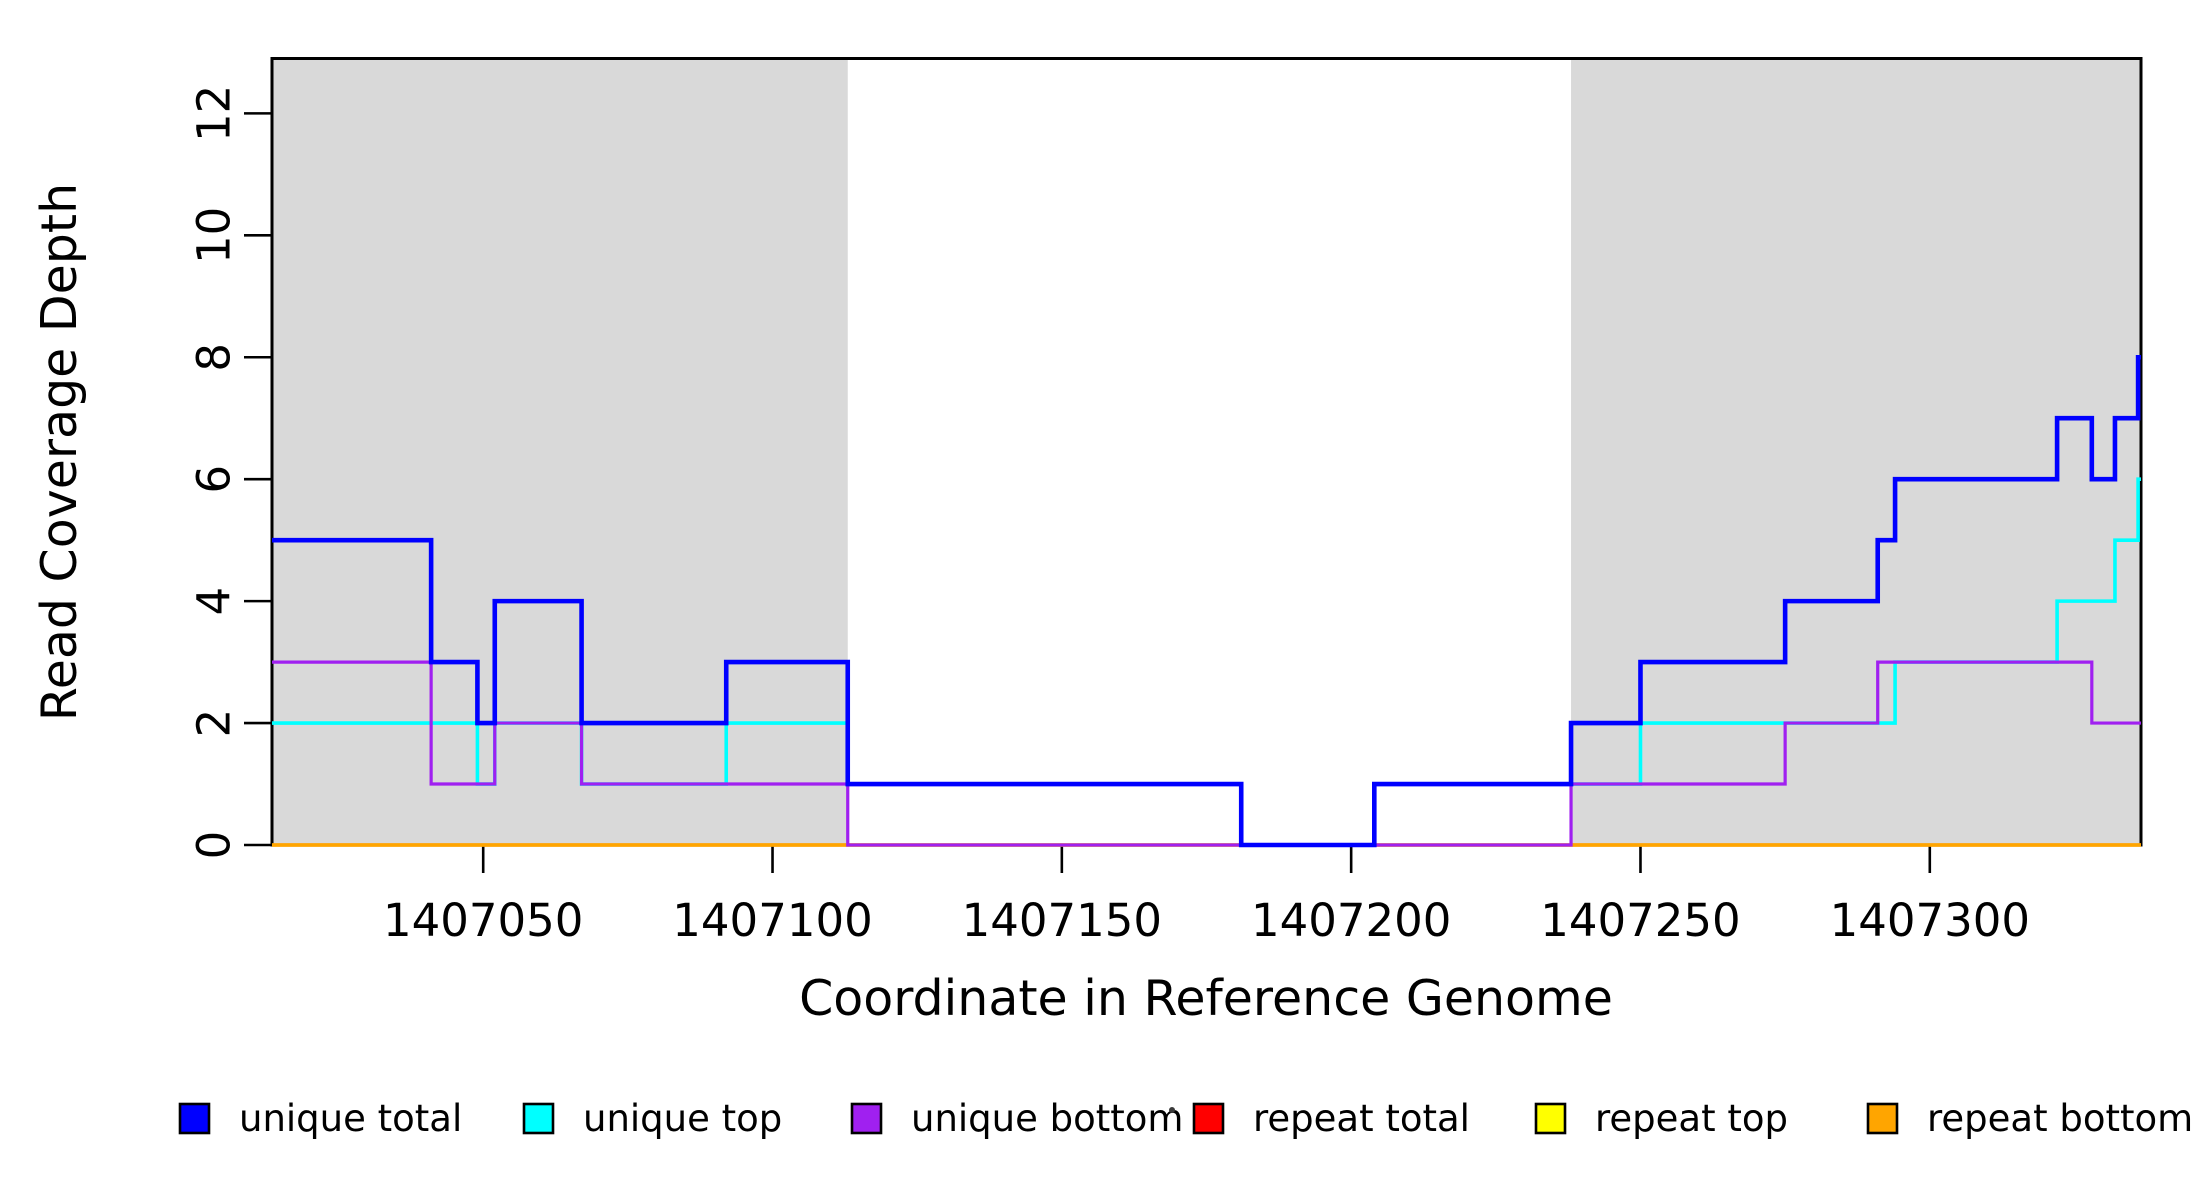 This screenshot has height=1204, width=2200. What do you see at coordinates (1361, 1118) in the screenshot?
I see `legend-label-repeat-total: repeat total` at bounding box center [1361, 1118].